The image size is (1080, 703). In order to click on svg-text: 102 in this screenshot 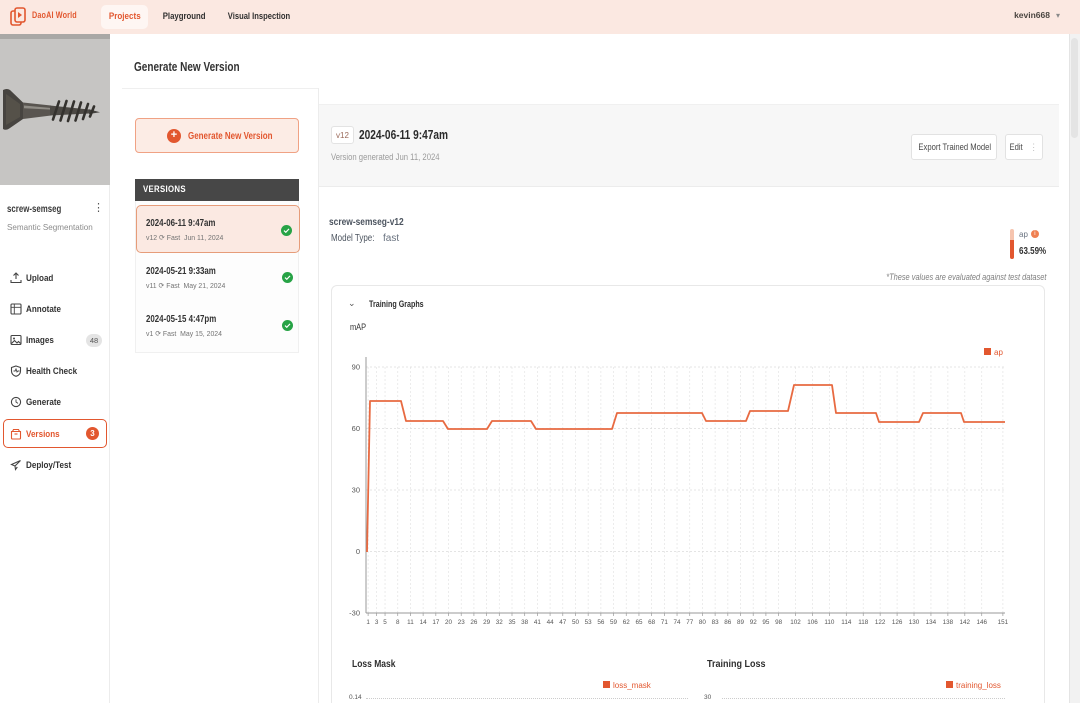, I will do `click(795, 622)`.